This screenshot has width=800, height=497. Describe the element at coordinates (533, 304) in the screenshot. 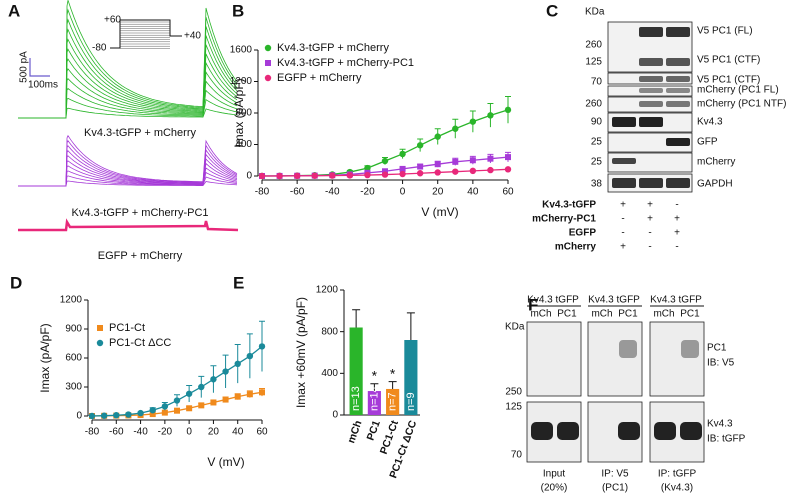

I see `panel-letter: F` at that location.